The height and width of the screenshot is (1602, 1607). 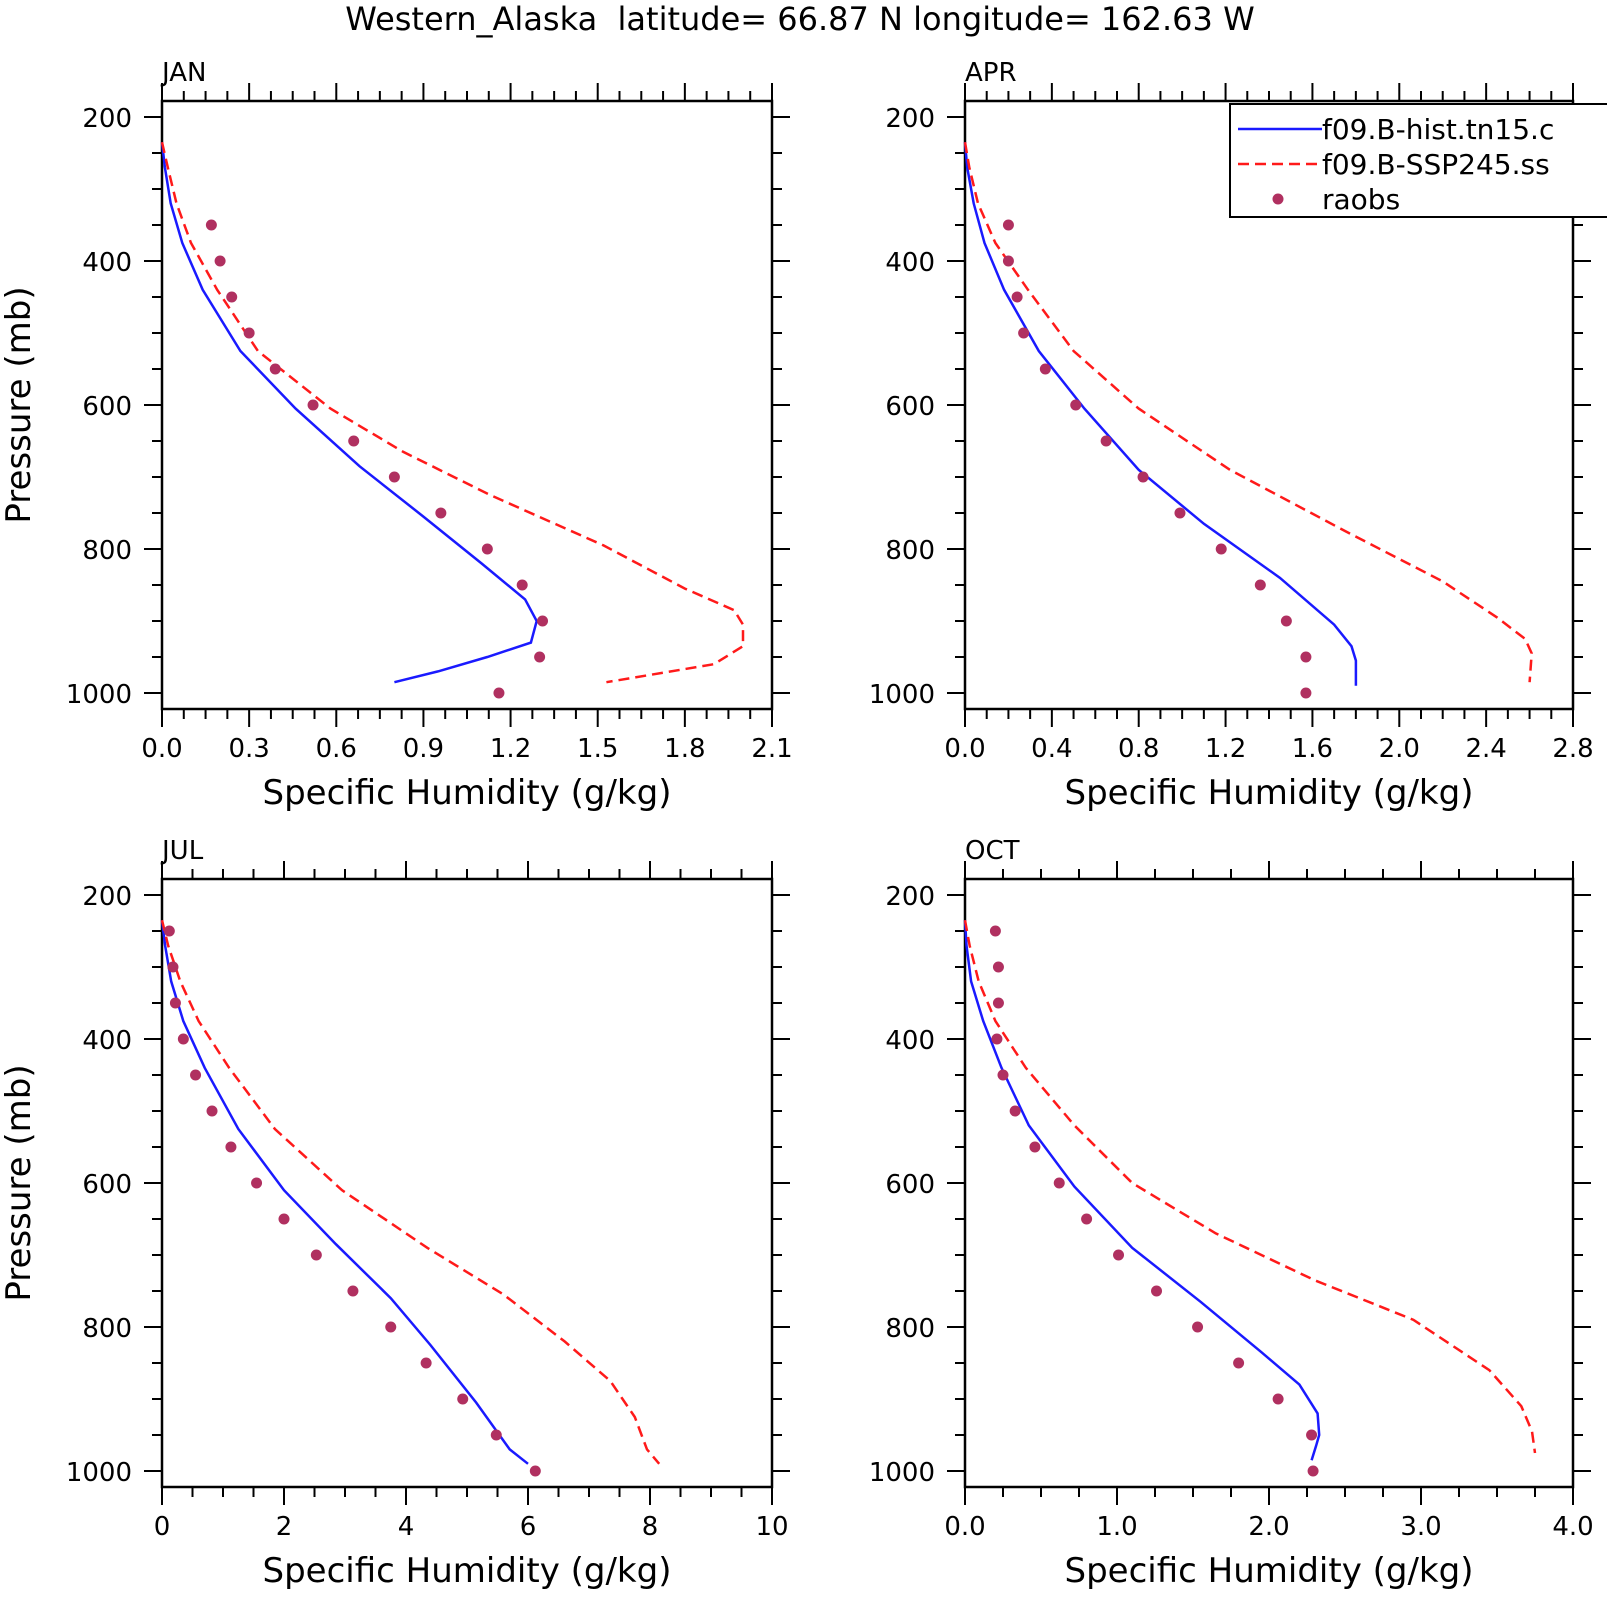 I want to click on x-tick-label: 2.4, so click(x=1485, y=749).